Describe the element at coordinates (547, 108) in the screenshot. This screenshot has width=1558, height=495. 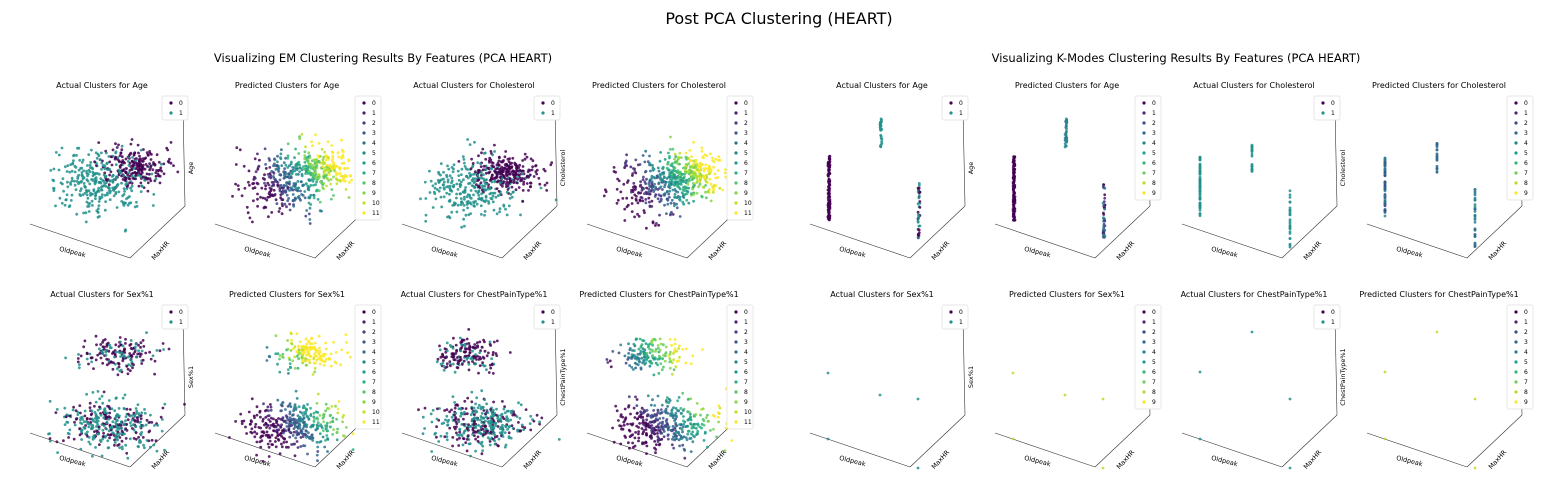
I see `legend: 01` at that location.